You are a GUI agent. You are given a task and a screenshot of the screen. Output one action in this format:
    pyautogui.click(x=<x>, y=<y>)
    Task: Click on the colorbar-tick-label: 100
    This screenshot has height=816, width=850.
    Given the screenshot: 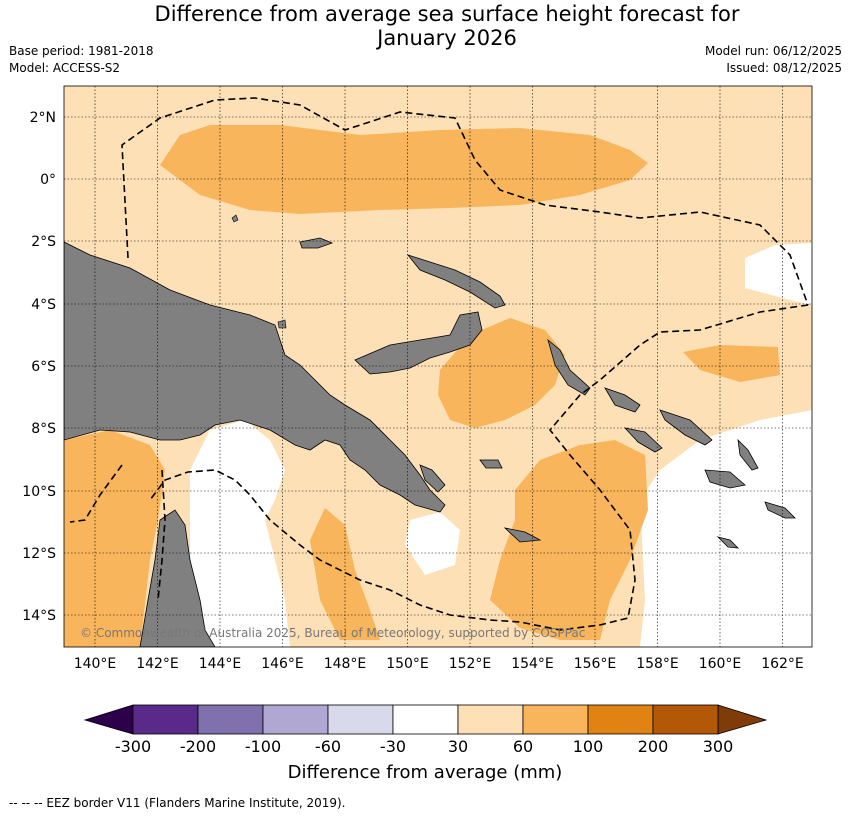 What is the action you would take?
    pyautogui.click(x=588, y=746)
    